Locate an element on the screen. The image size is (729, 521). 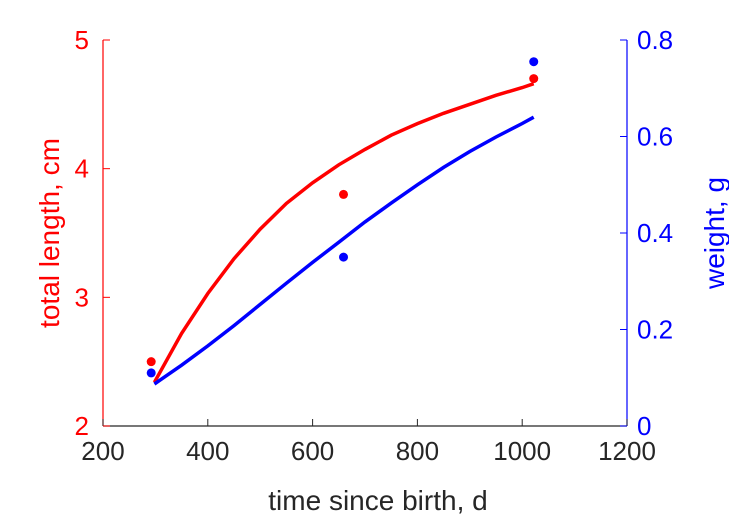
x-axis-title: time since birth, d is located at coordinates (377, 500).